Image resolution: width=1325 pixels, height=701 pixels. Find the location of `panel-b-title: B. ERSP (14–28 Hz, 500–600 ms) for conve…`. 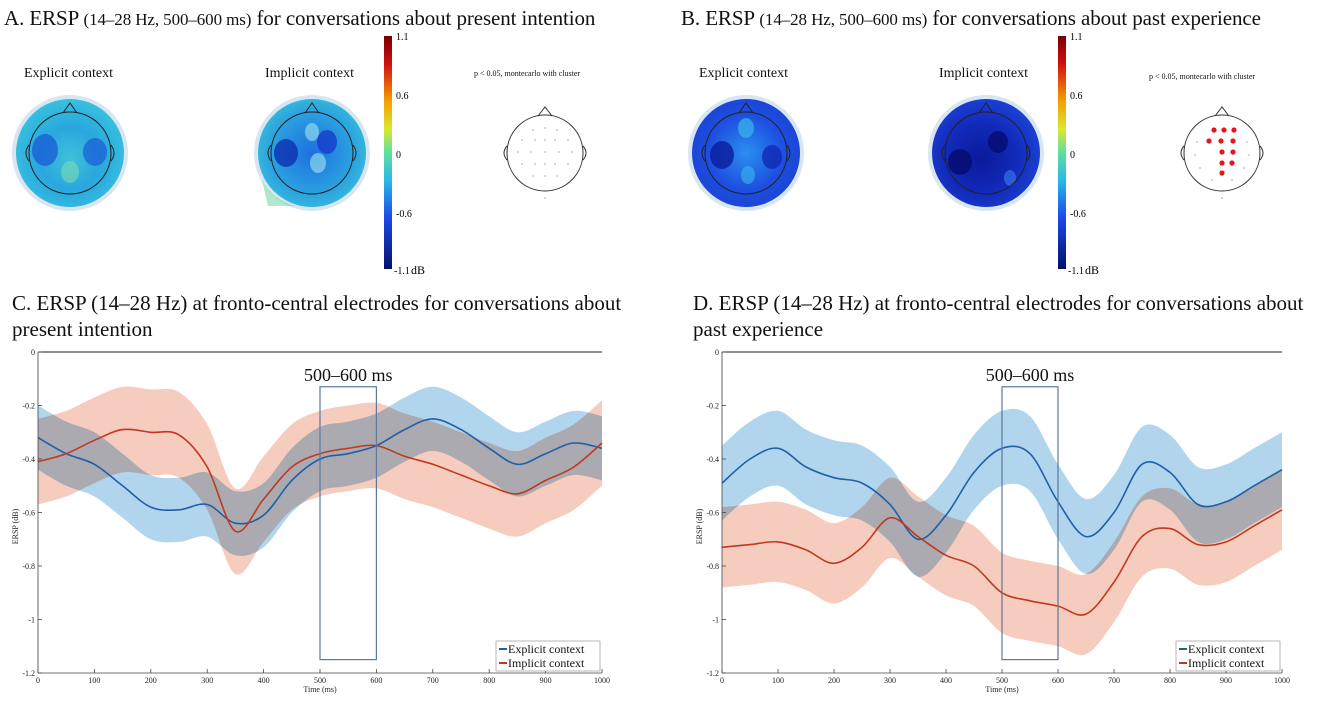

panel-b-title: B. ERSP (14–28 Hz, 500–600 ms) for conve… is located at coordinates (971, 18).